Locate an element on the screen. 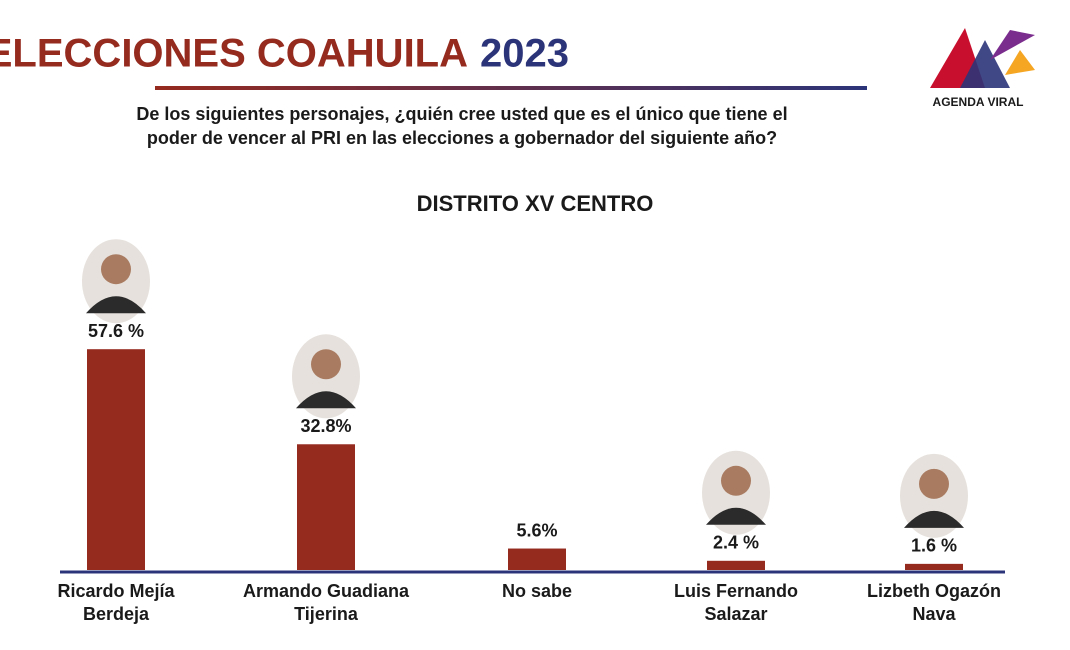  x-tick-label: Luis Fernando is located at coordinates (736, 591).